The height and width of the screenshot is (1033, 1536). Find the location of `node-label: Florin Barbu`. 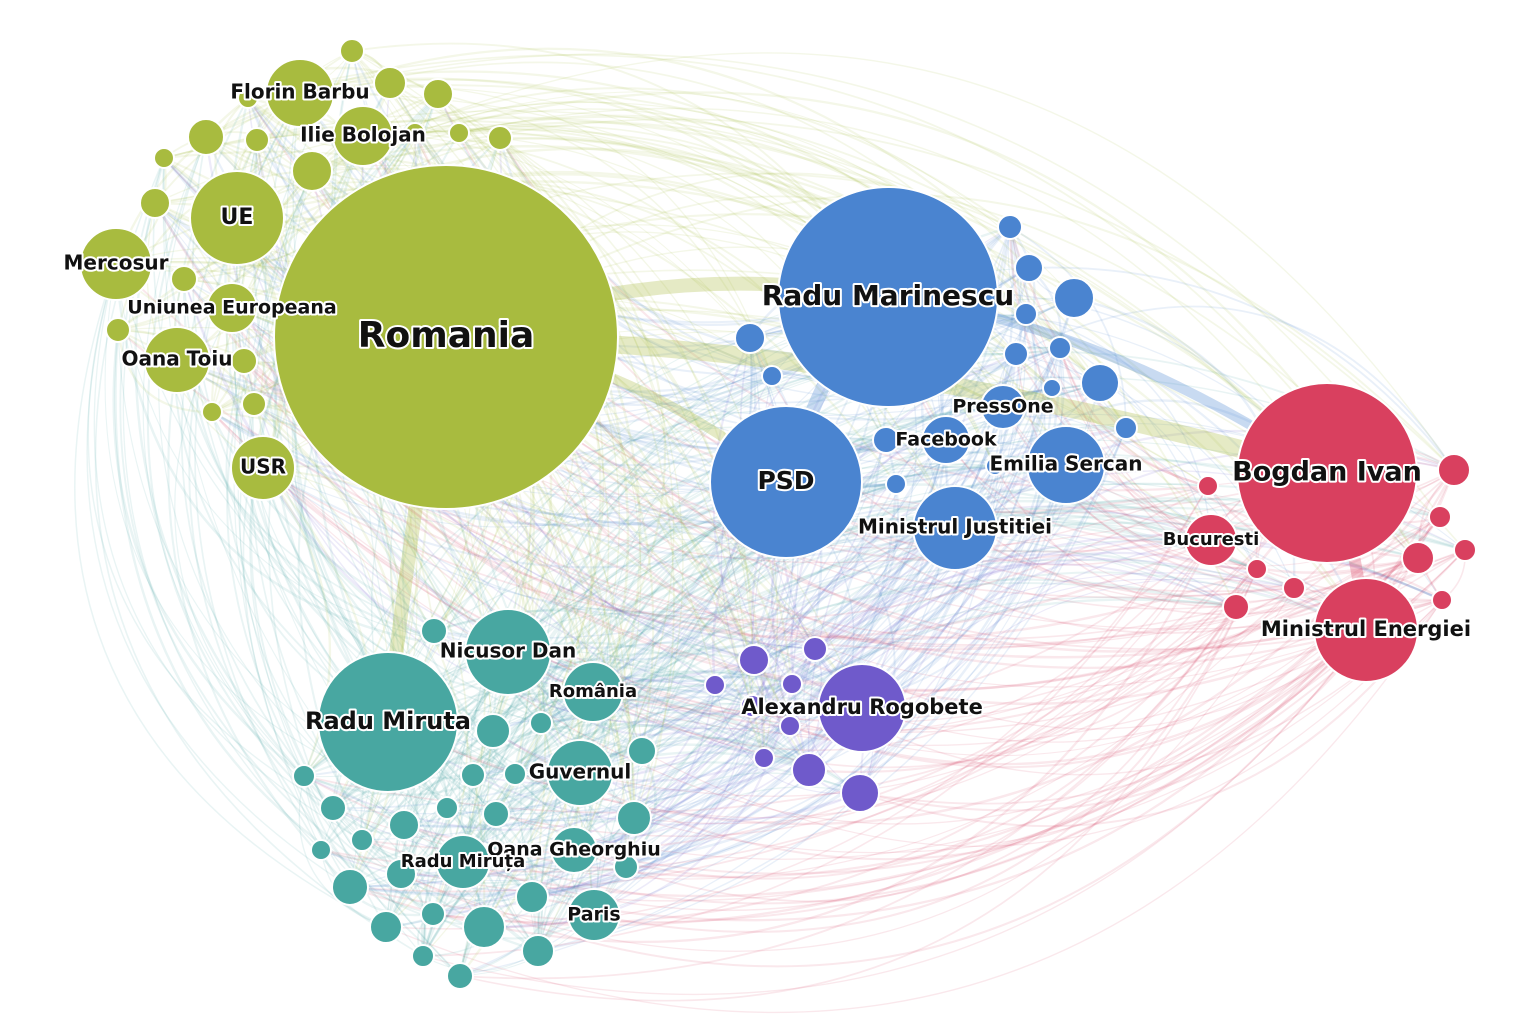

node-label: Florin Barbu is located at coordinates (299, 92).